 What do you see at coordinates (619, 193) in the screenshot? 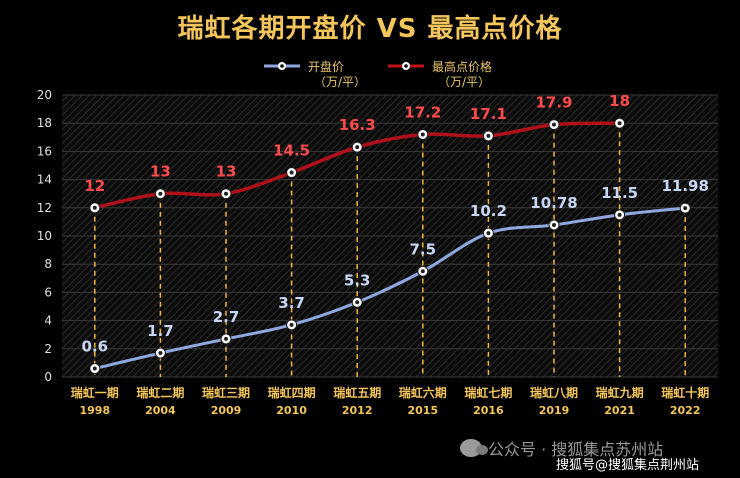
I see `data-label-open-price: 11.5` at bounding box center [619, 193].